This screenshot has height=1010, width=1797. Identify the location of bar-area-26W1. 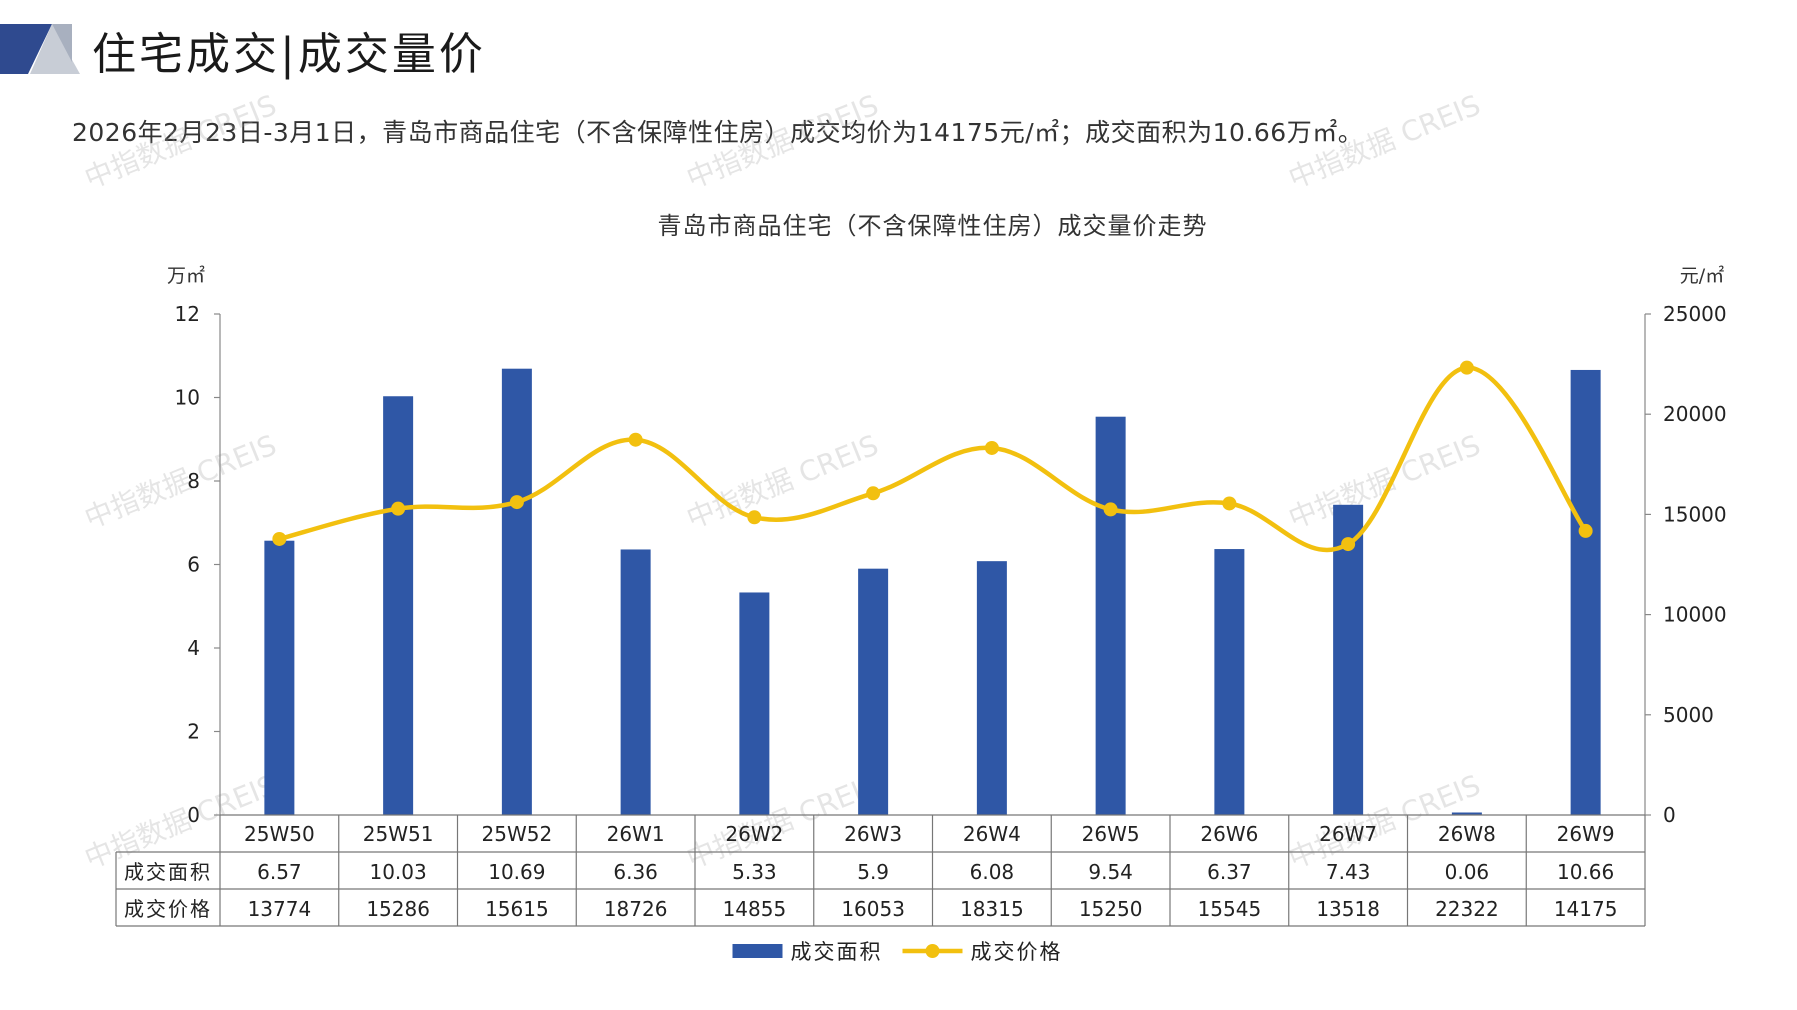
(635, 682).